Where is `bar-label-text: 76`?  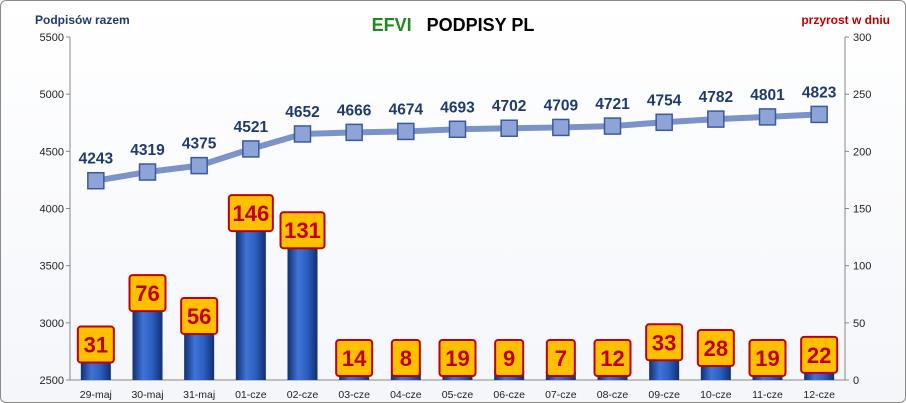
bar-label-text: 76 is located at coordinates (147, 293).